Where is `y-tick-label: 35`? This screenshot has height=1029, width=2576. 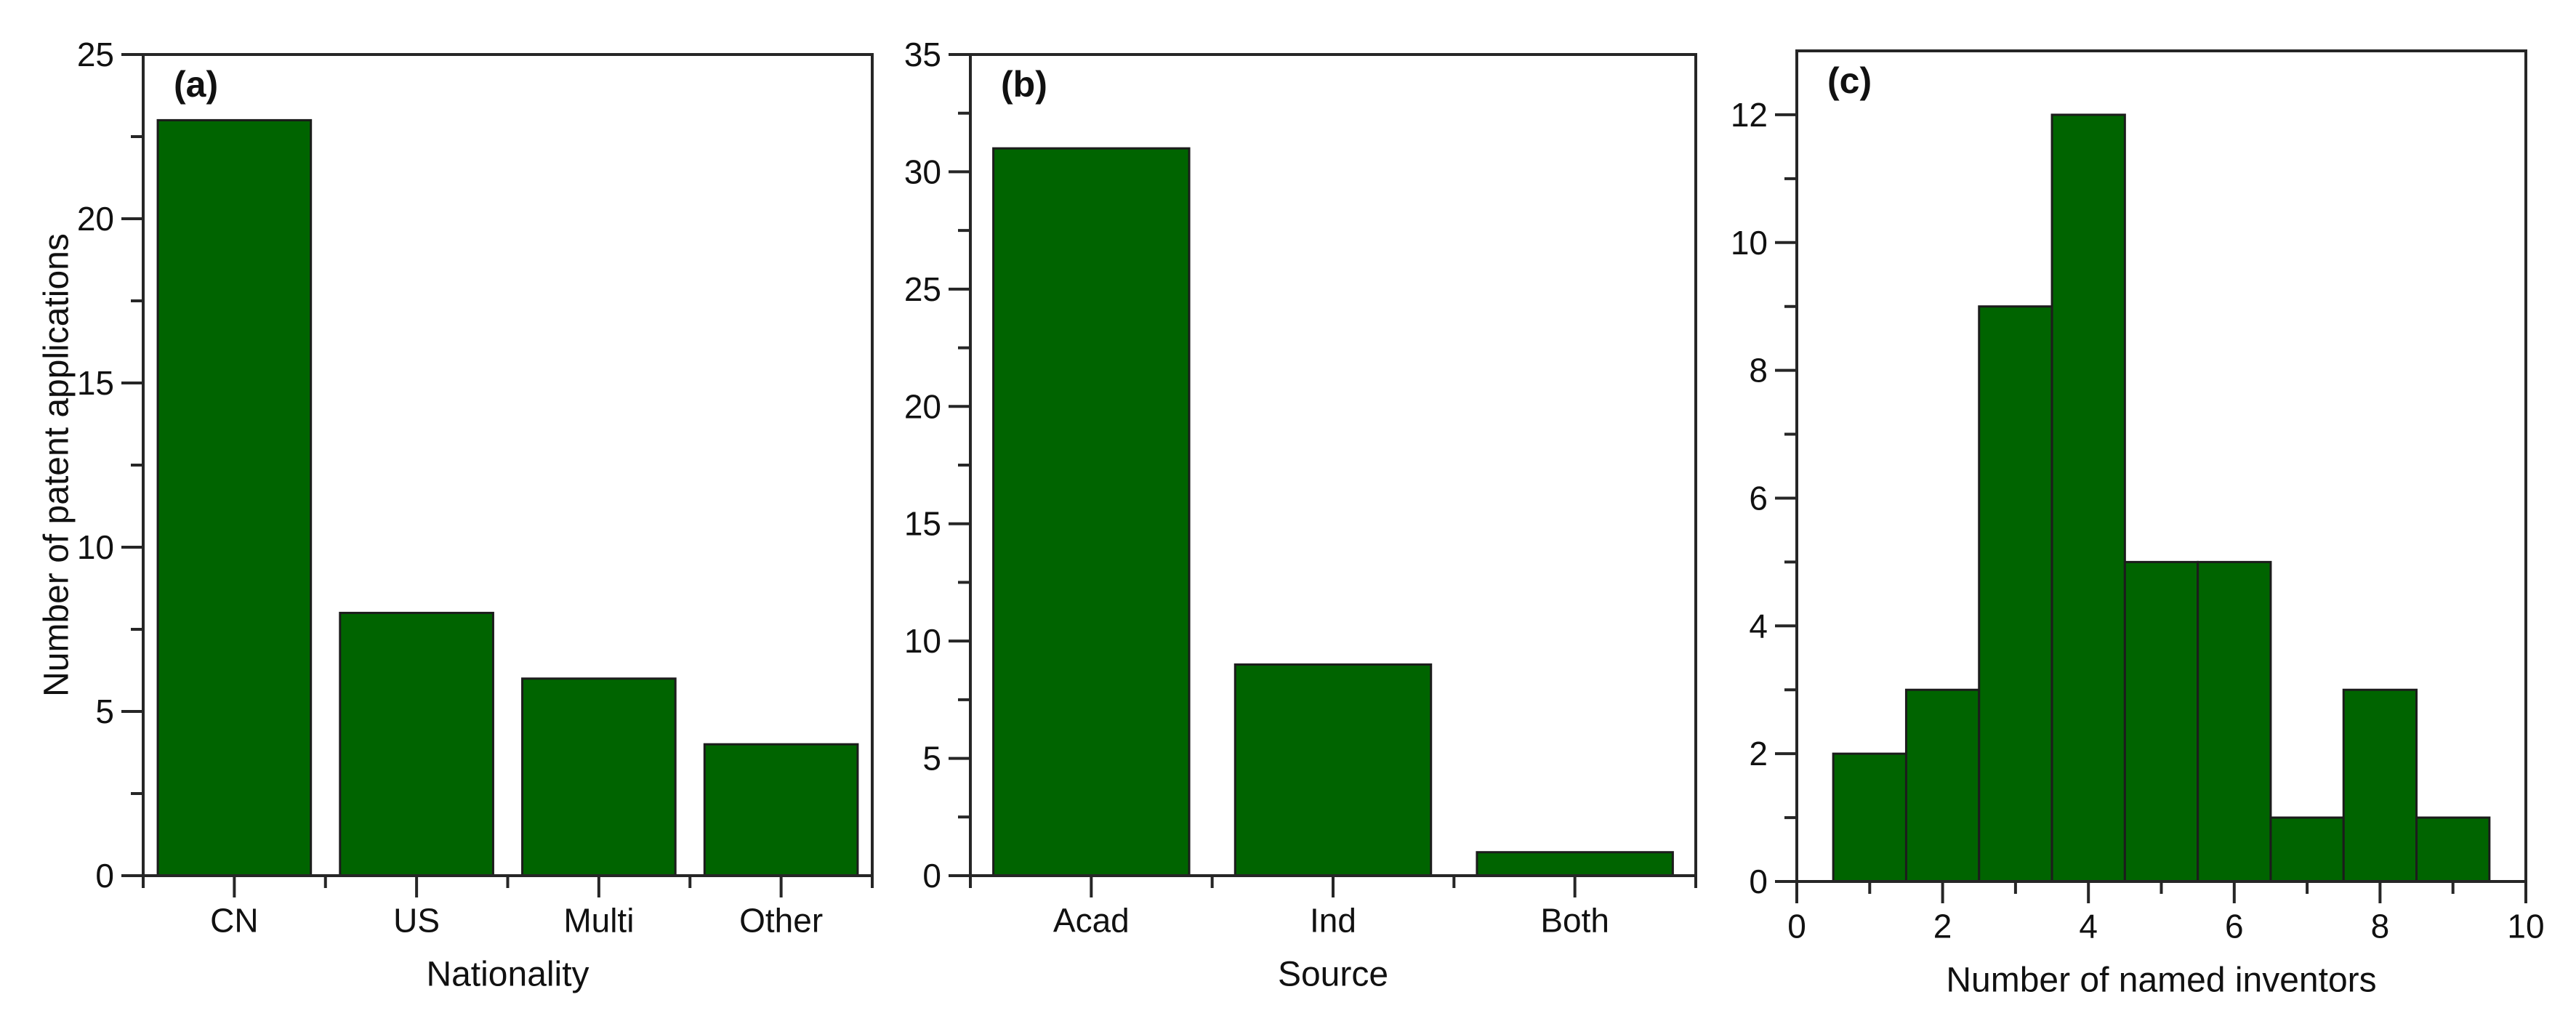 y-tick-label: 35 is located at coordinates (922, 54).